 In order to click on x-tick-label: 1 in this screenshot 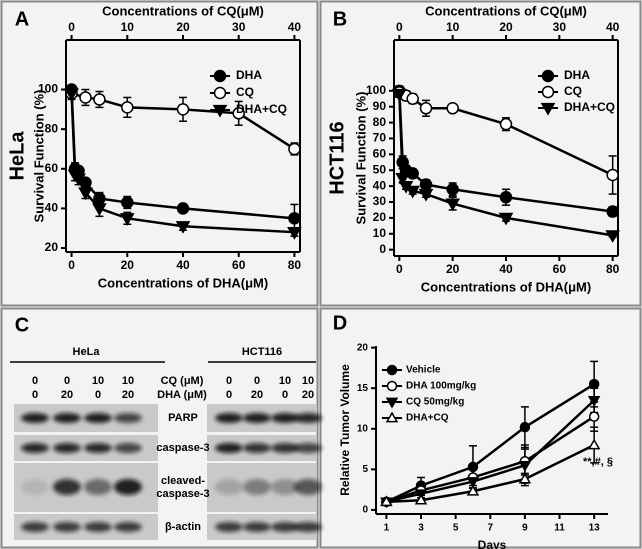, I will do `click(387, 528)`.